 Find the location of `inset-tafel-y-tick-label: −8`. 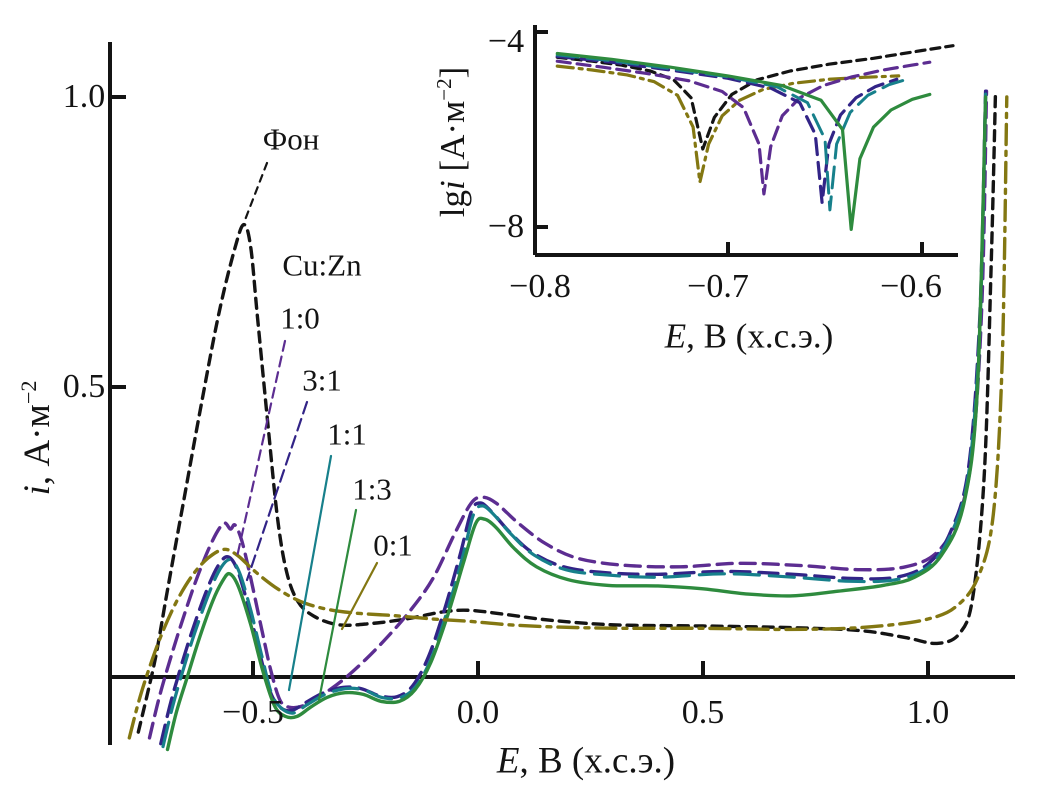

inset-tafel-y-tick-label: −8 is located at coordinates (506, 226).